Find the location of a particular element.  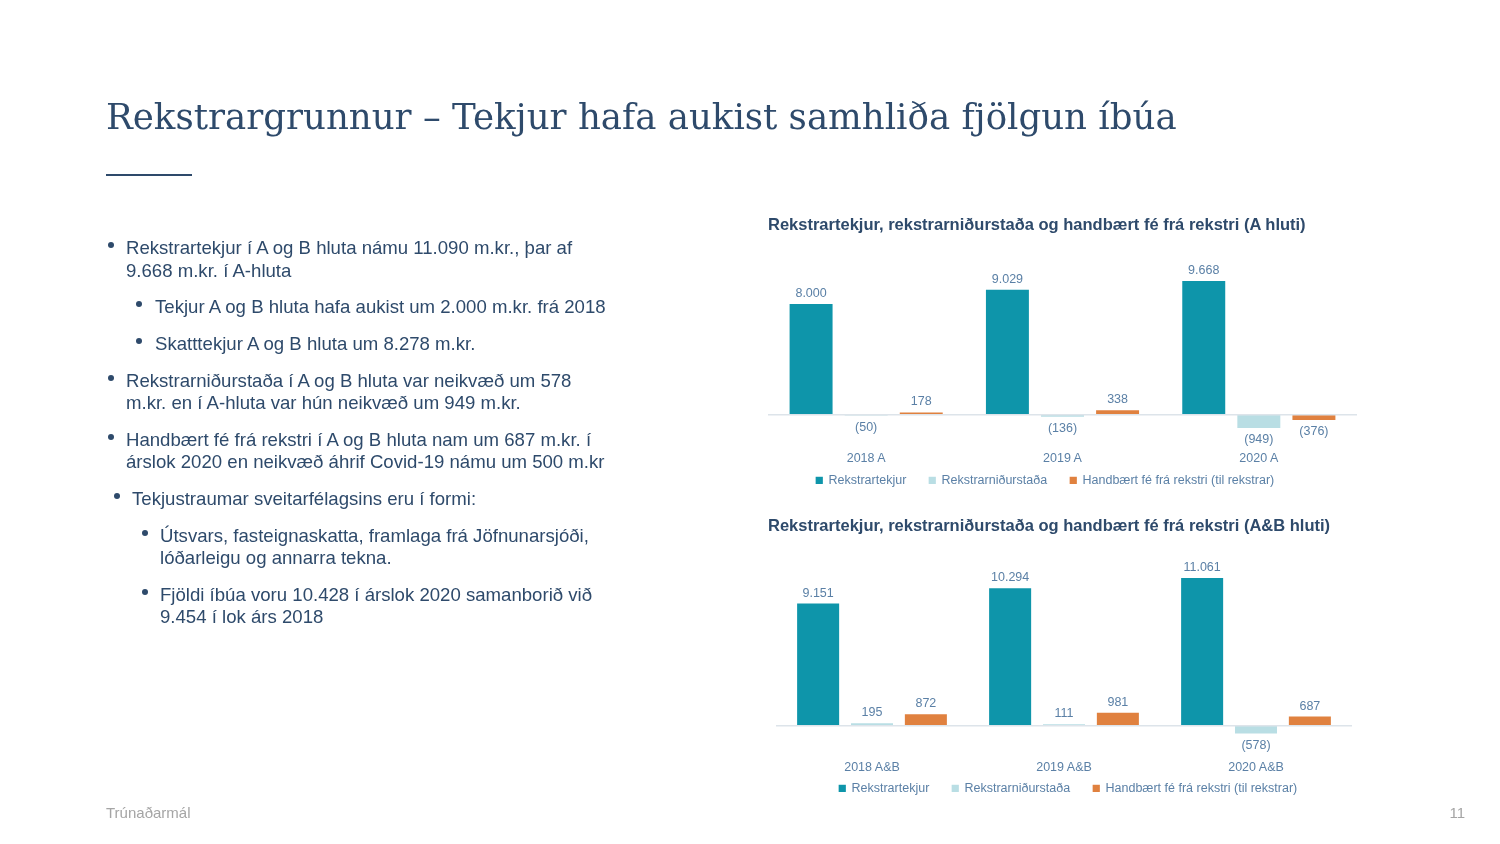

data-label: 9.151 is located at coordinates (818, 592).